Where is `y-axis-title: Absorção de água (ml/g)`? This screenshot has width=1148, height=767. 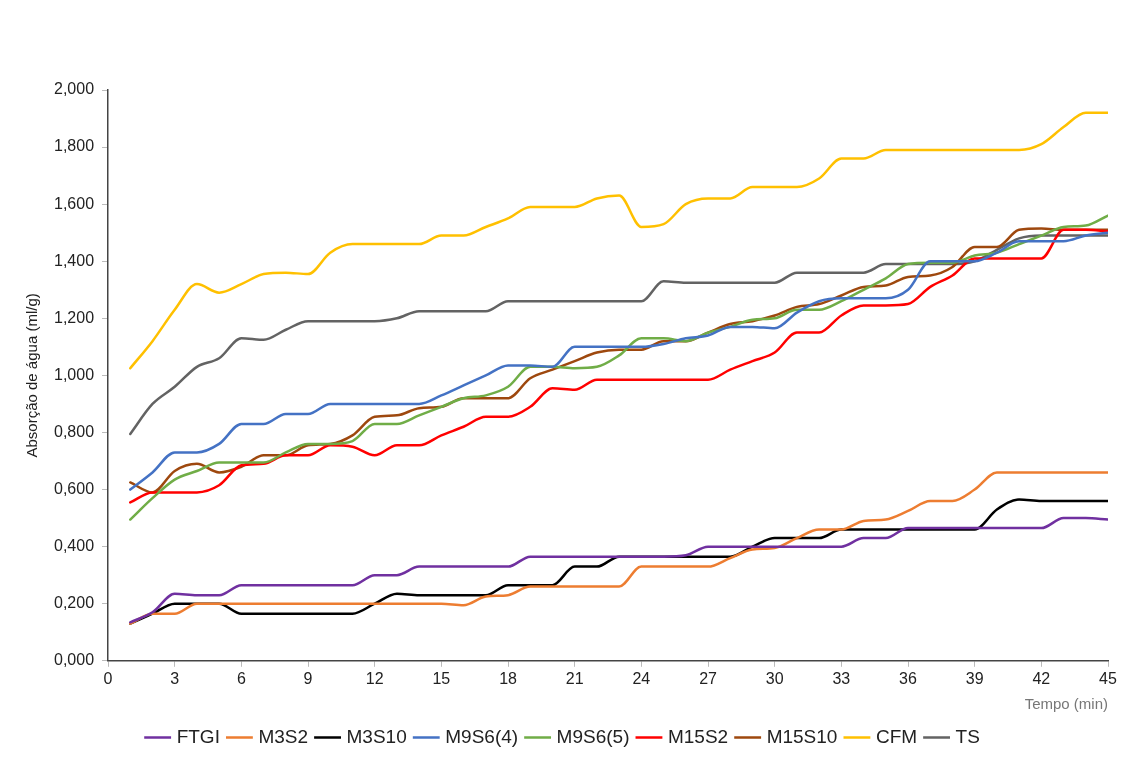
y-axis-title: Absorção de água (ml/g) is located at coordinates (32, 375).